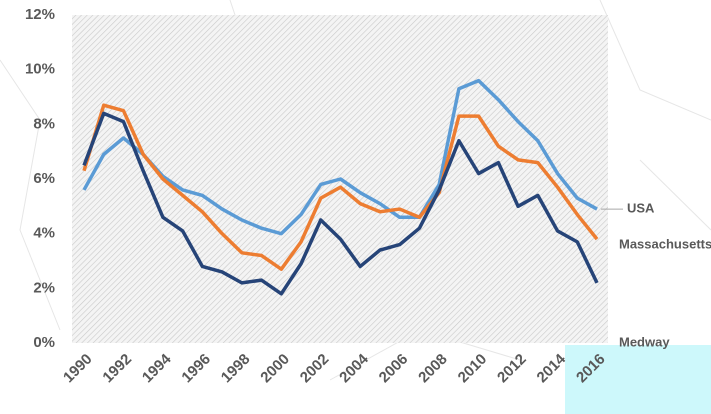 The height and width of the screenshot is (414, 711). Describe the element at coordinates (78, 369) in the screenshot. I see `x-tick-label: 1990` at that location.